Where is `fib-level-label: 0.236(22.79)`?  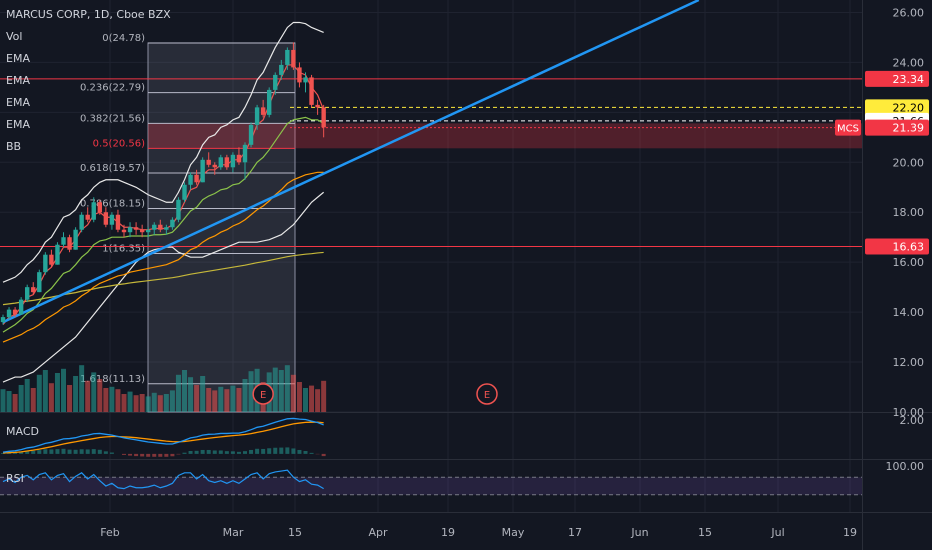
fib-level-label: 0.236(22.79) is located at coordinates (112, 88).